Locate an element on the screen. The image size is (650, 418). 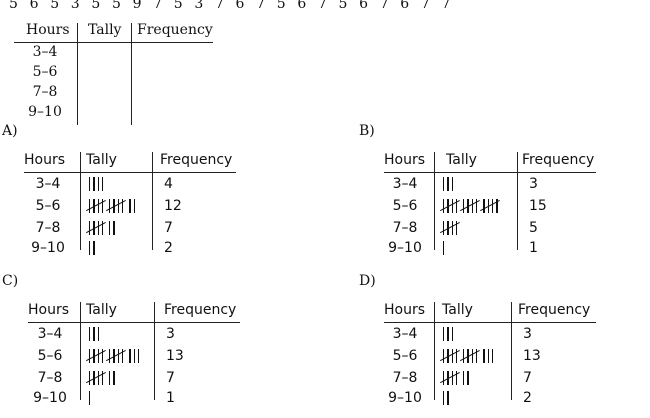
option-d-label: D) is located at coordinates (367, 281).